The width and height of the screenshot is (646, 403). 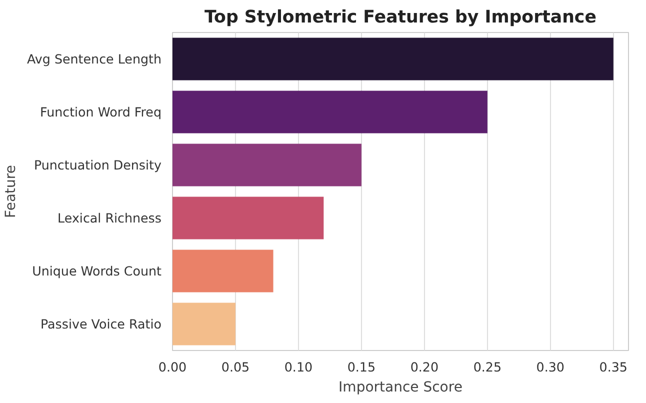 I want to click on x-tick-label: 0.25, so click(x=487, y=367).